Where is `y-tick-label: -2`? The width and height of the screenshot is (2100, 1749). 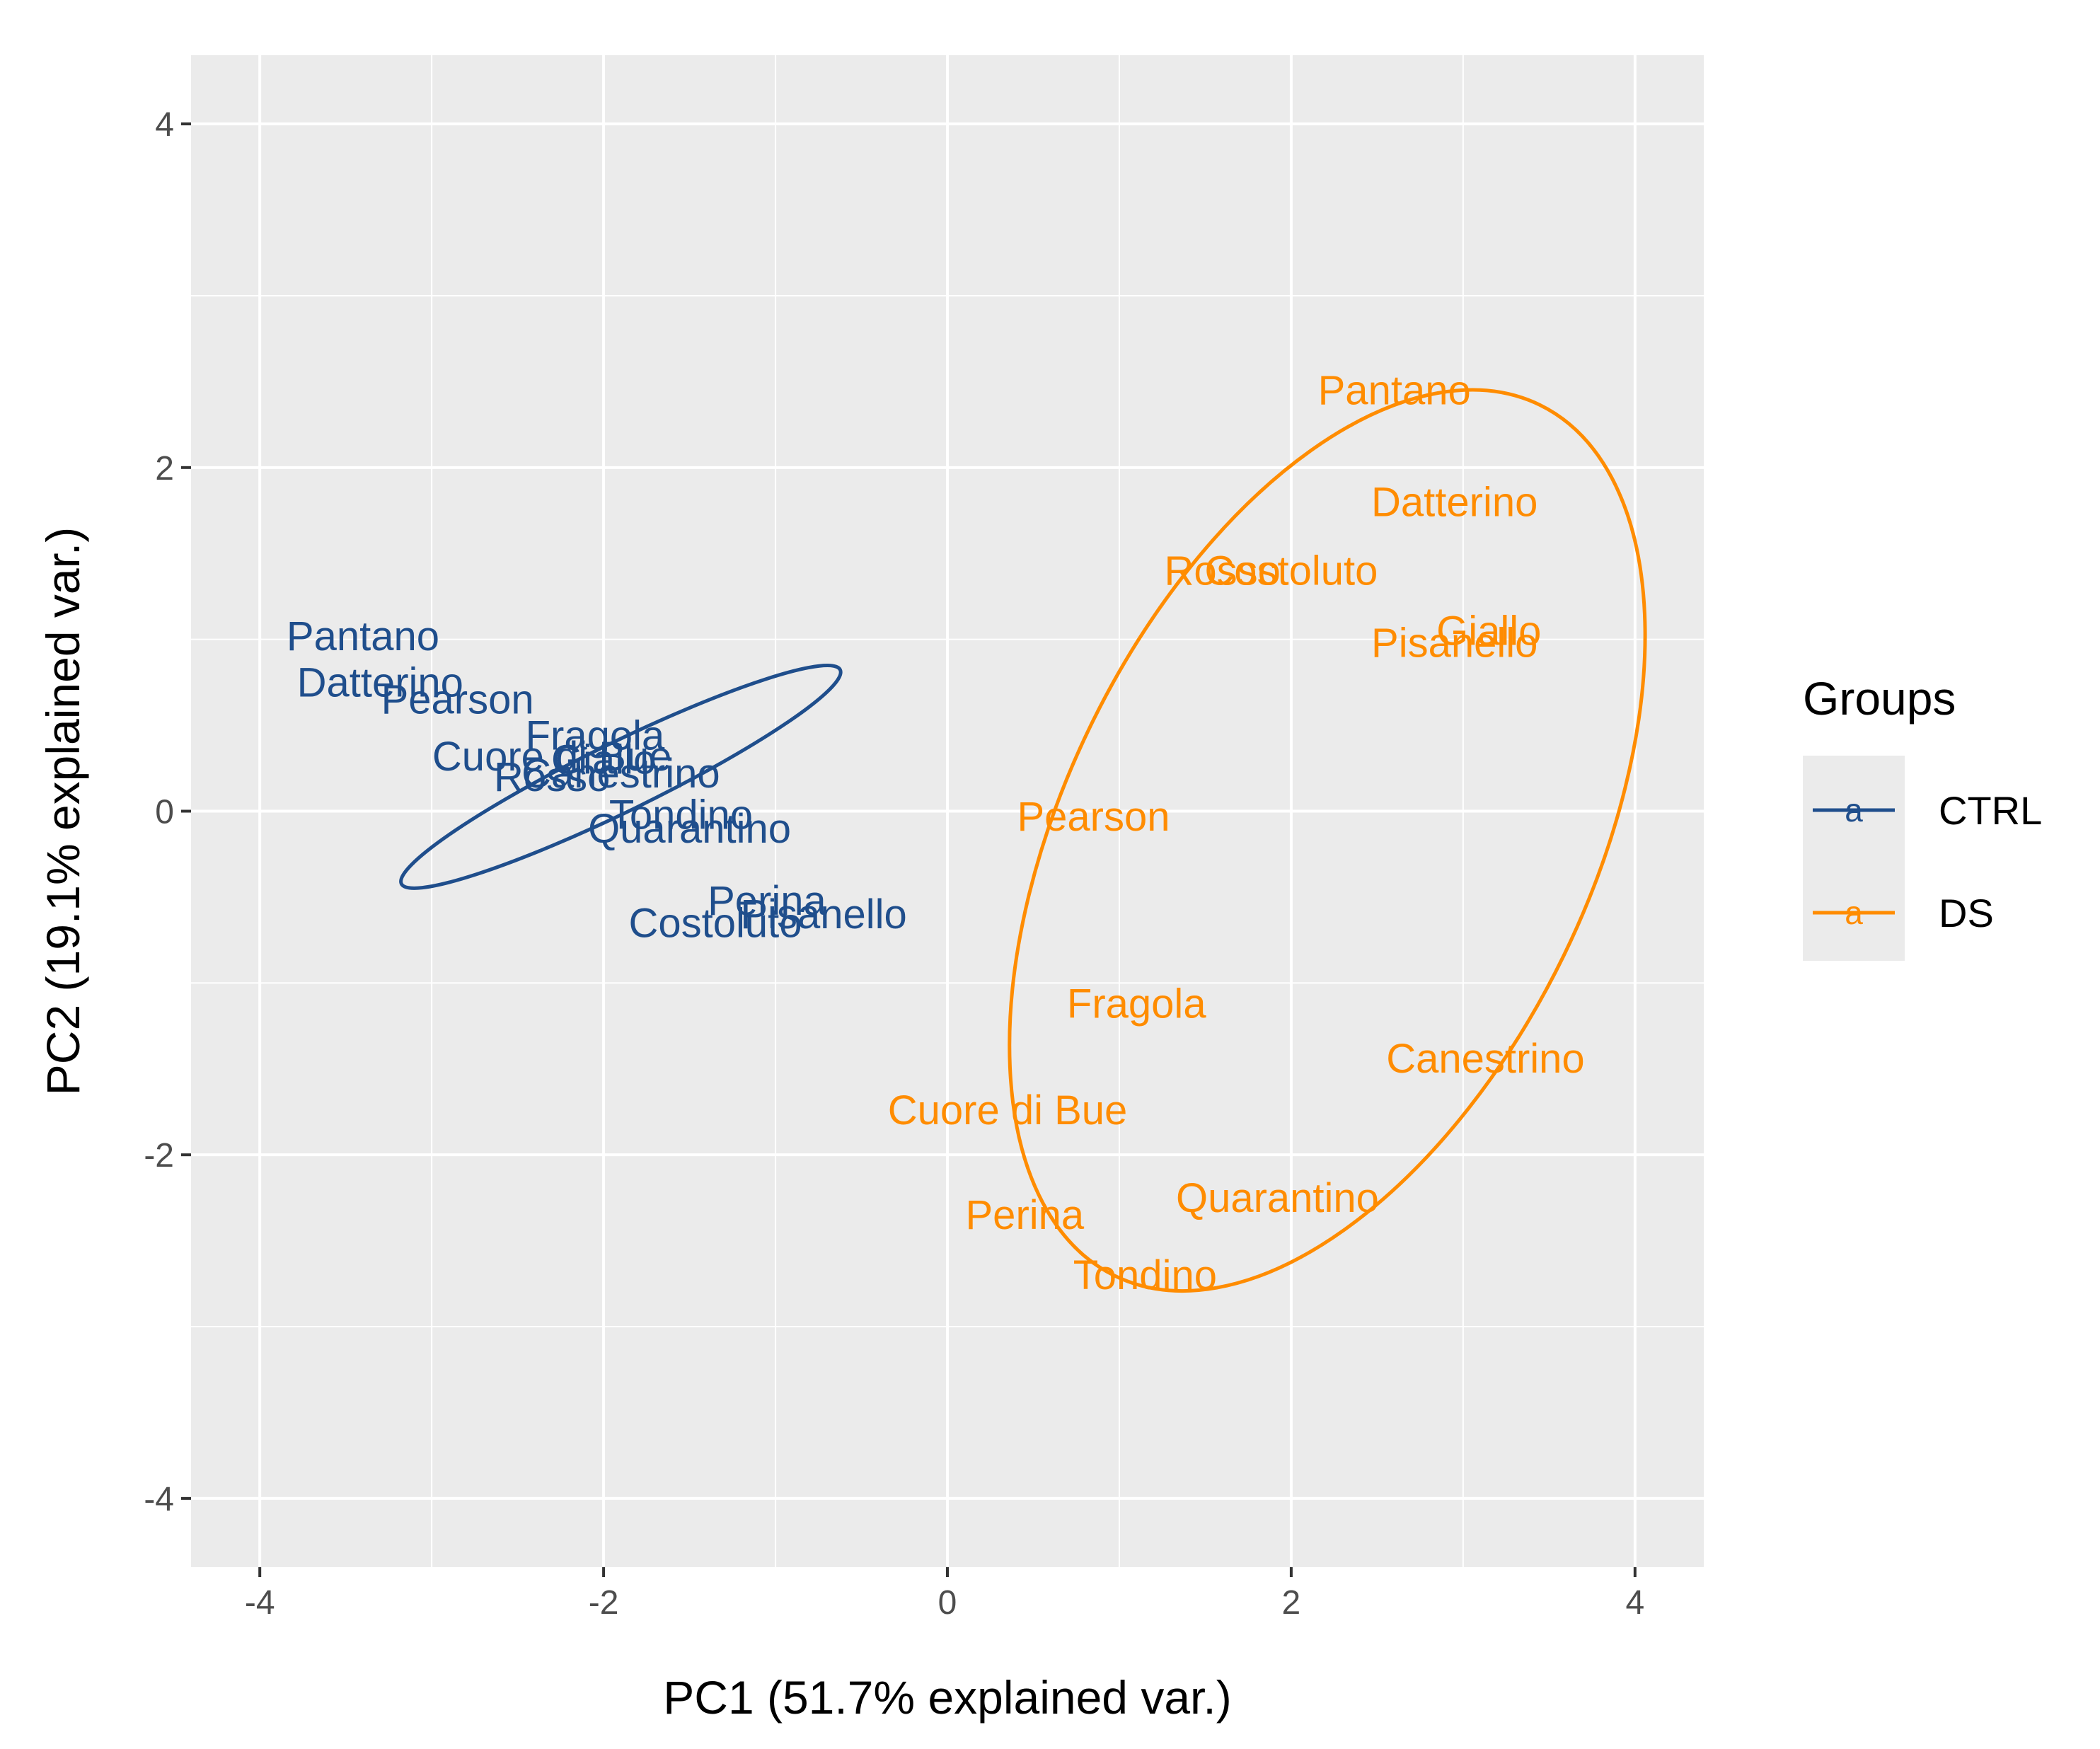 y-tick-label: -2 is located at coordinates (159, 1155).